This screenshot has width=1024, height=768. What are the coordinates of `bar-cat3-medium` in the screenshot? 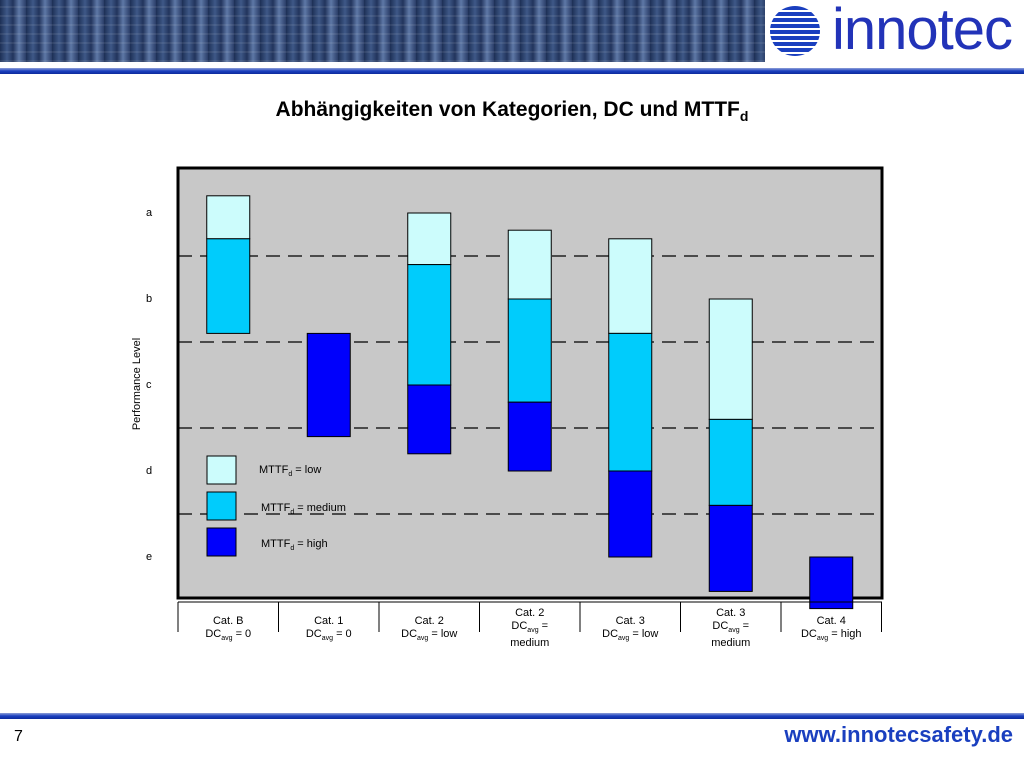 It's located at (429, 325).